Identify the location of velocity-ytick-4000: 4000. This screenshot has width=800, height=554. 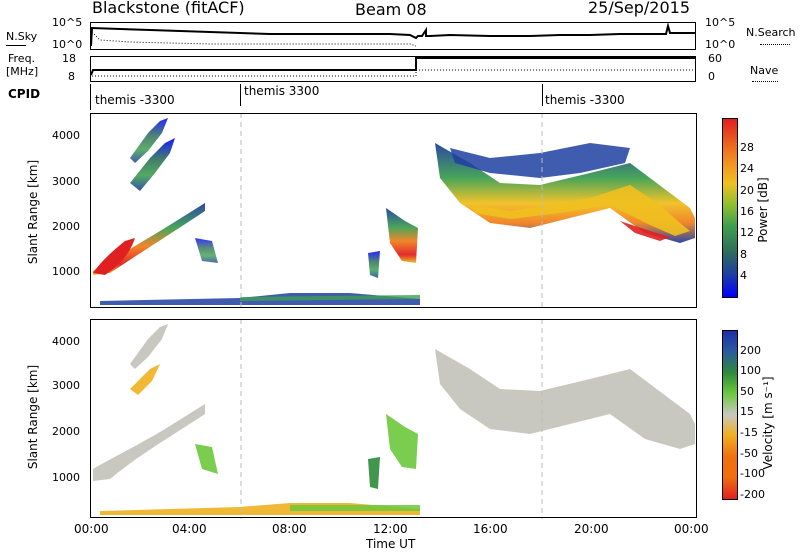
(66, 341).